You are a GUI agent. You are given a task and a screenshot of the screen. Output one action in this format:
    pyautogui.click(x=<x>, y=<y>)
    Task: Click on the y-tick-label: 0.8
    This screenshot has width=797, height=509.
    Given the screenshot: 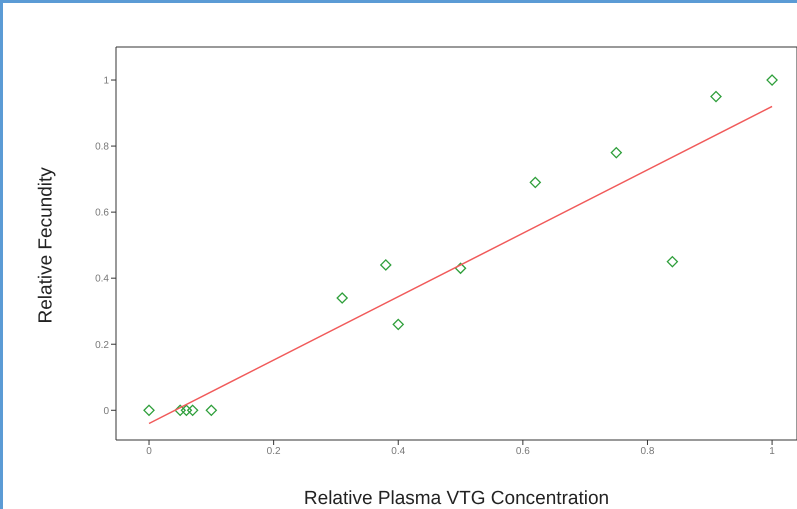 What is the action you would take?
    pyautogui.click(x=102, y=147)
    